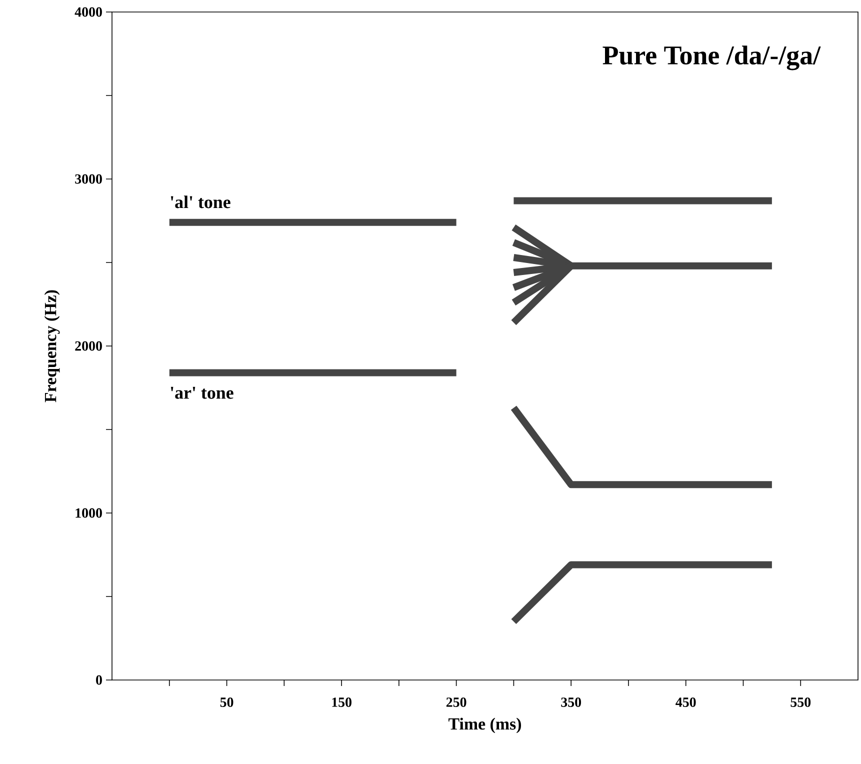 Image resolution: width=861 pixels, height=764 pixels. Describe the element at coordinates (200, 202) in the screenshot. I see `annotation: 'al' tone` at that location.